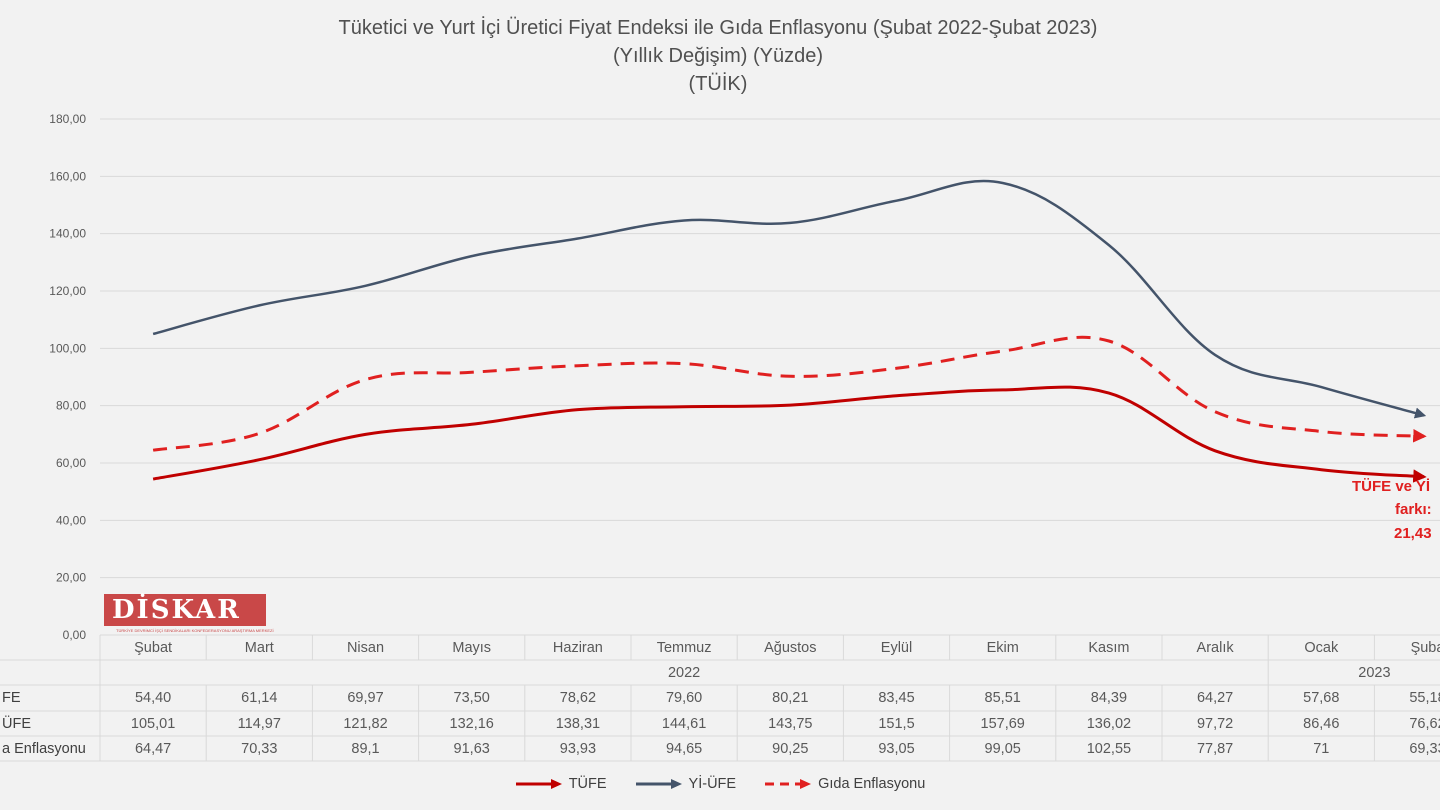 Image resolution: width=1440 pixels, height=810 pixels. Describe the element at coordinates (1413, 509) in the screenshot. I see `annotation-text: farkı:` at that location.